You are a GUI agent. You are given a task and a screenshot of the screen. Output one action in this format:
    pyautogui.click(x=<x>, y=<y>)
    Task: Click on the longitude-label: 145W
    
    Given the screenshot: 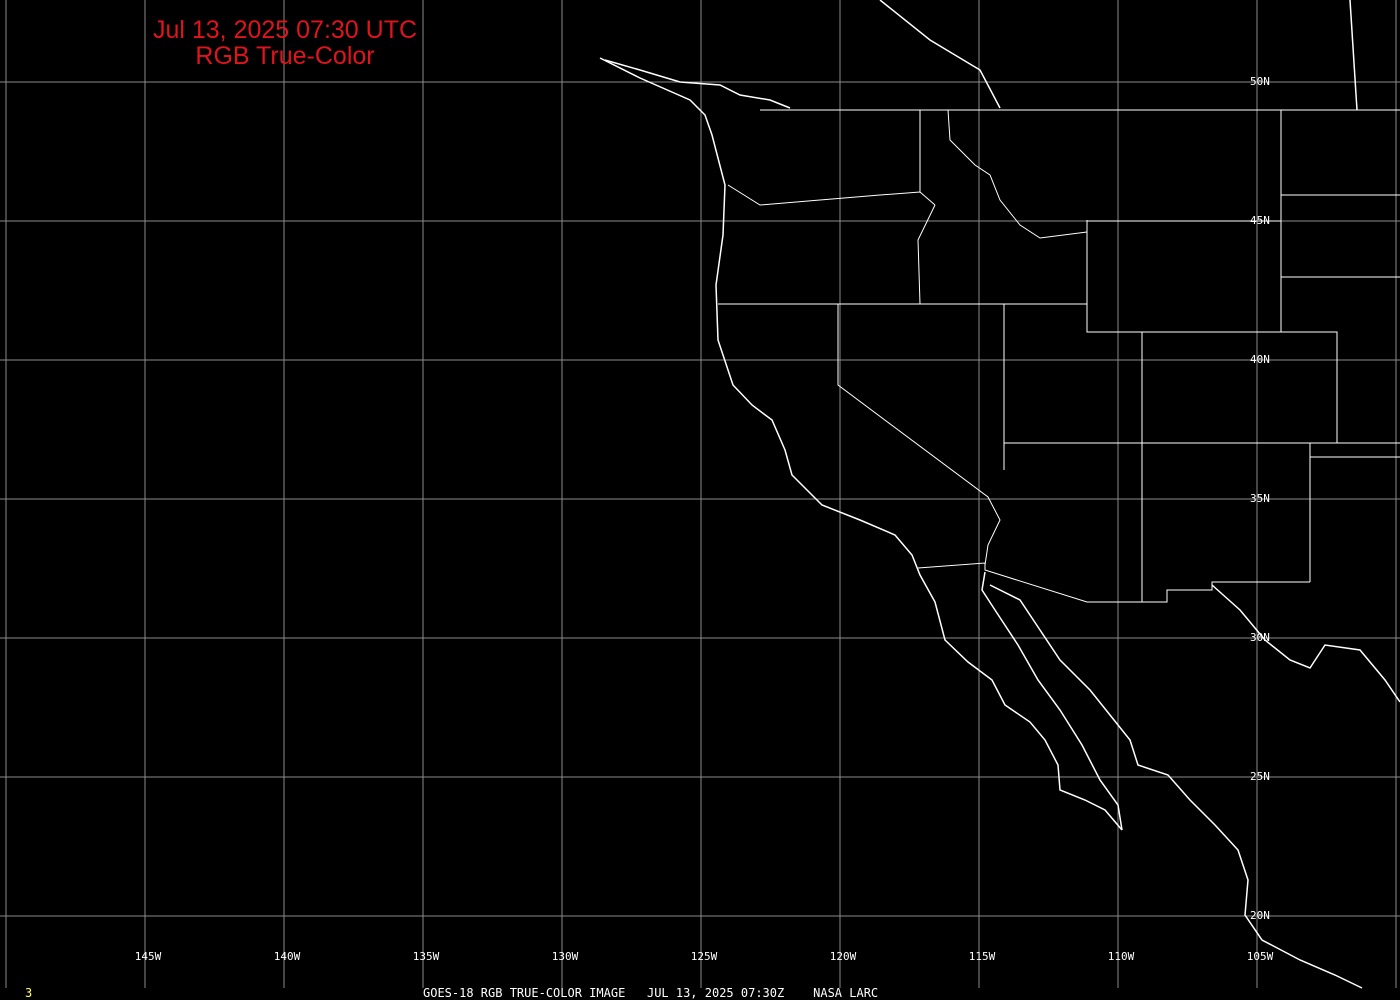 What is the action you would take?
    pyautogui.click(x=148, y=956)
    